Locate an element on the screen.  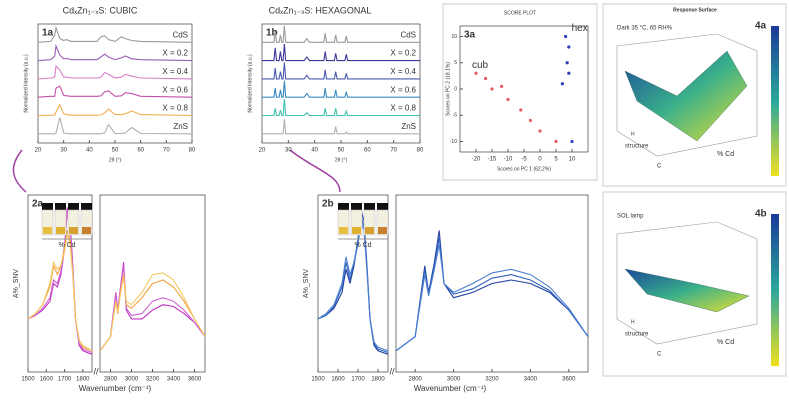
x-tick-label: 80 is located at coordinates (192, 151).